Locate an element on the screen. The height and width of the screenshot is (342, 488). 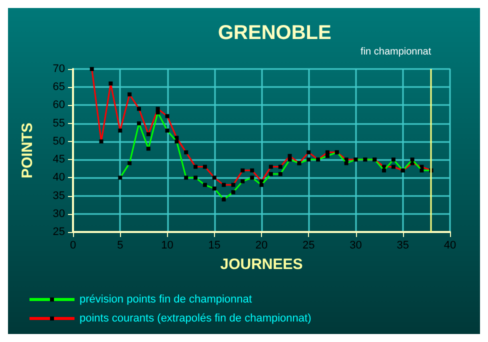
y-tick-label: 70 is located at coordinates (58, 69).